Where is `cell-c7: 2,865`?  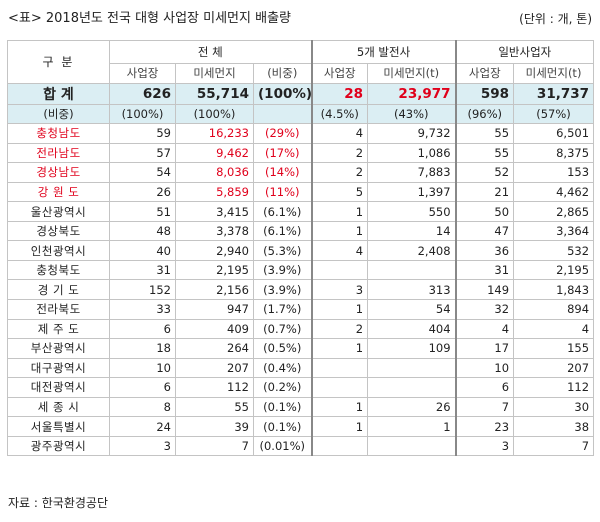 cell-c7: 2,865 is located at coordinates (554, 211).